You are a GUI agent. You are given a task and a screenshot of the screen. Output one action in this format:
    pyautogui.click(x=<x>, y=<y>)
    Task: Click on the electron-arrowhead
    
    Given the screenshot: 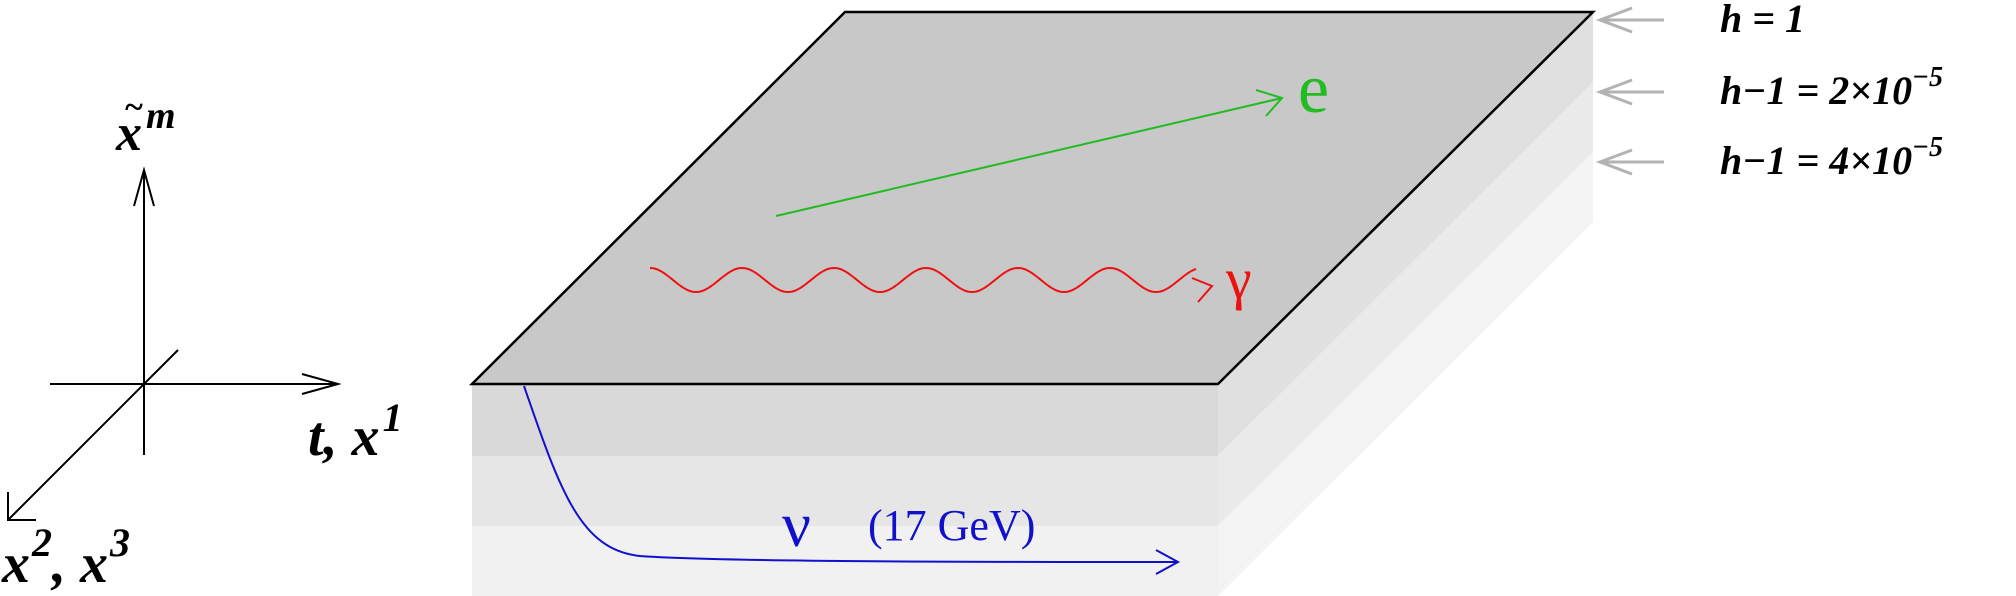 What is the action you would take?
    pyautogui.click(x=1269, y=103)
    